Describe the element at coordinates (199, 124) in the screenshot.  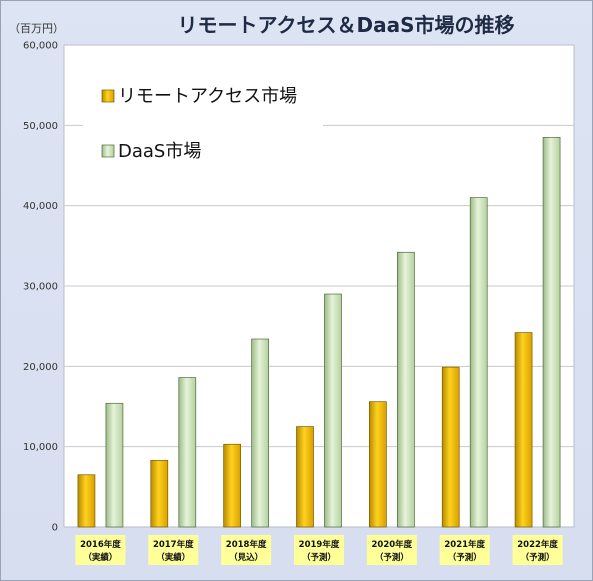
I see `legend: リモートアクセス市場 DaaS市場` at that location.